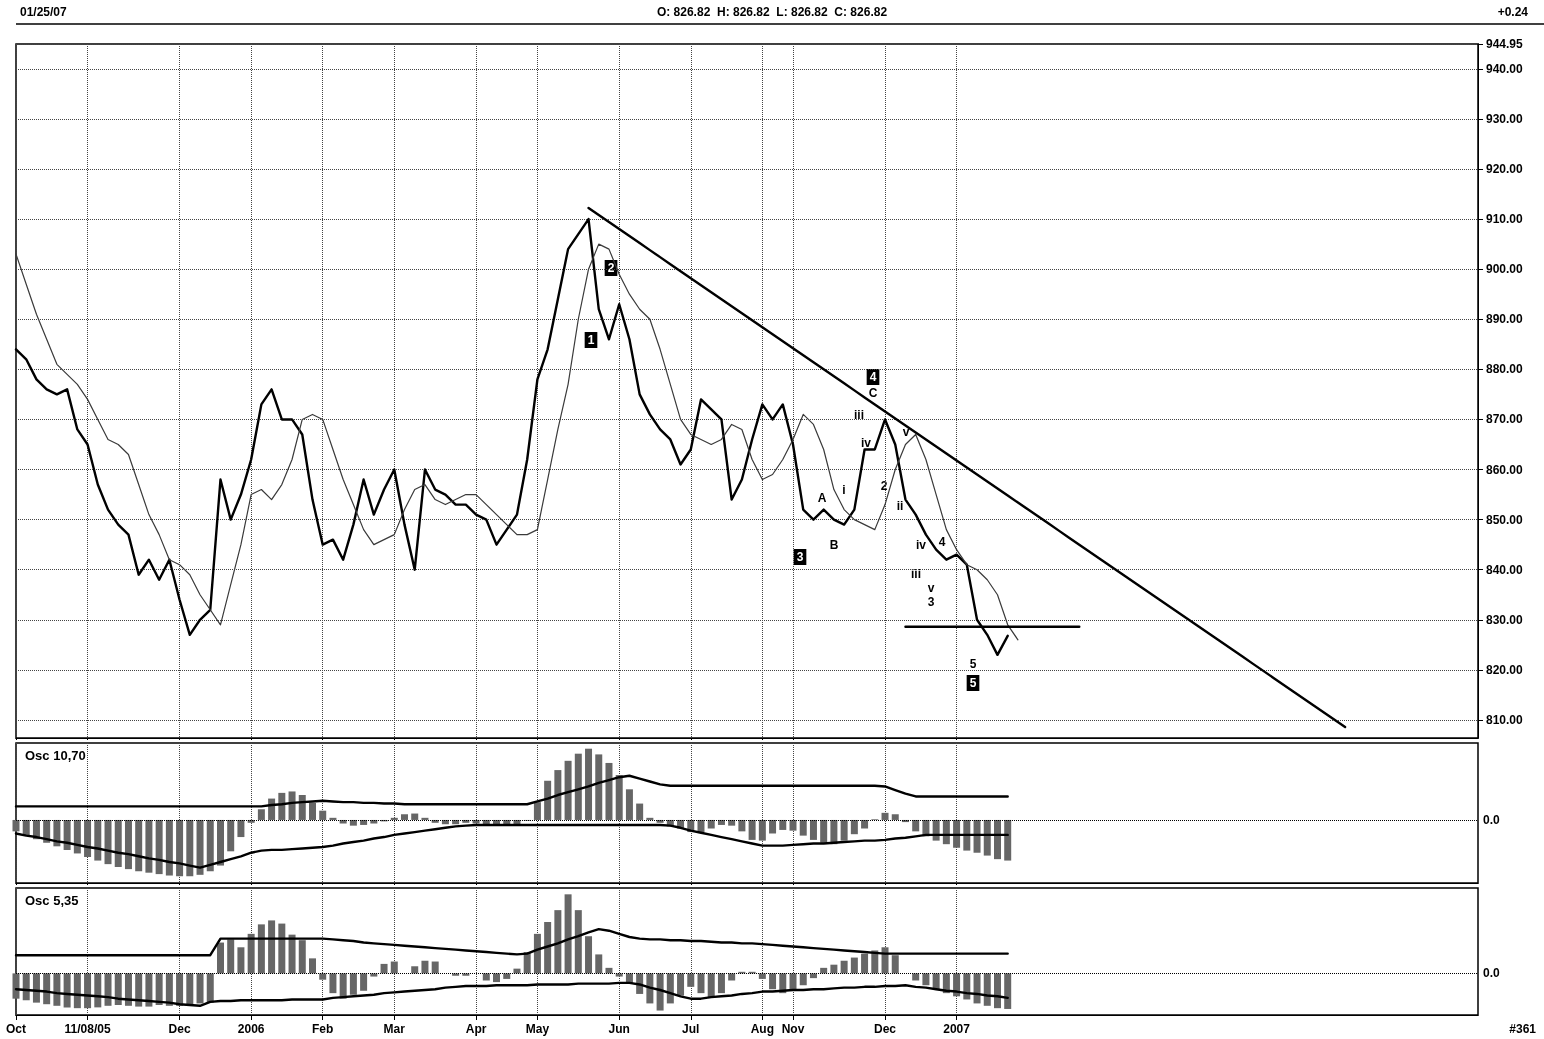  I want to click on y-tick-label: 820.00, so click(1505, 669).